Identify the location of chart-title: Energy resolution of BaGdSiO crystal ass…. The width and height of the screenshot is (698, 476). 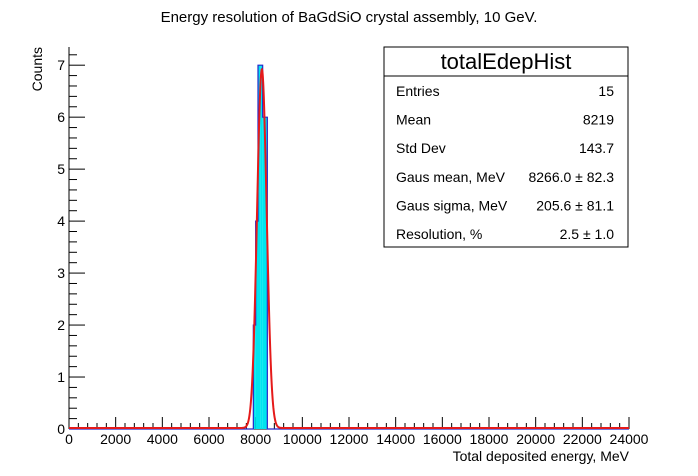
(349, 17).